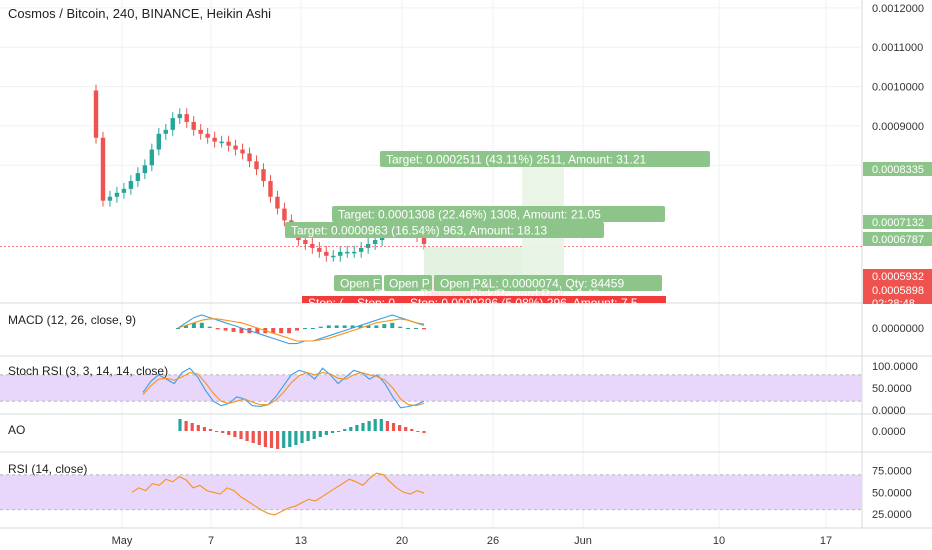 This screenshot has width=932, height=550. Describe the element at coordinates (402, 541) in the screenshot. I see `time-tick-label: 20` at that location.